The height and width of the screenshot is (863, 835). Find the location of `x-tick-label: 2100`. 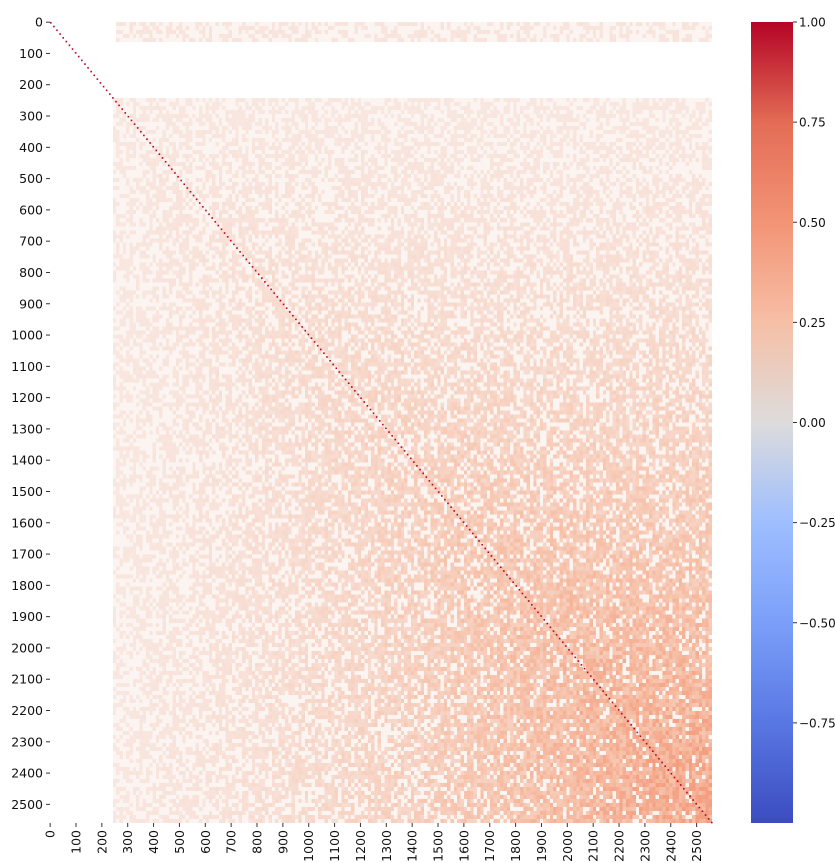

x-tick-label: 2100 is located at coordinates (593, 846).